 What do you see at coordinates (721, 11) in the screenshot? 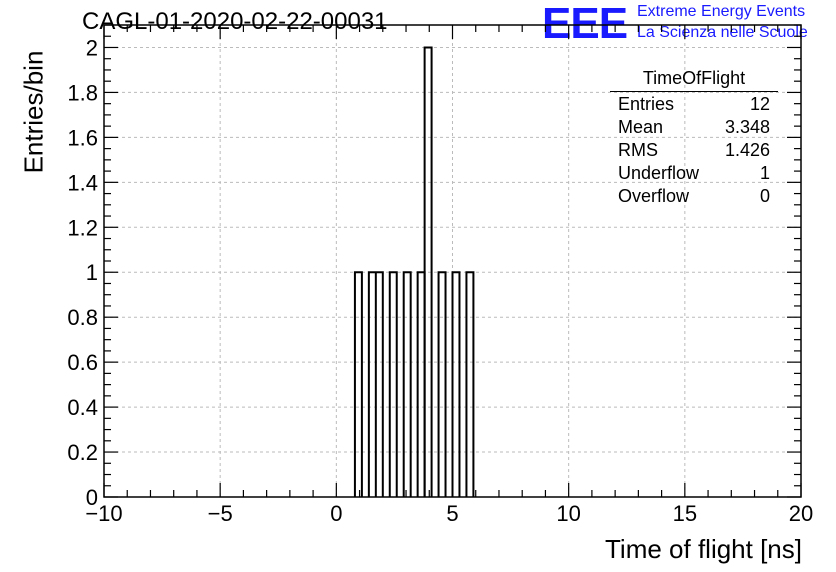
I see `brand-line-1: Extreme Energy Events` at bounding box center [721, 11].